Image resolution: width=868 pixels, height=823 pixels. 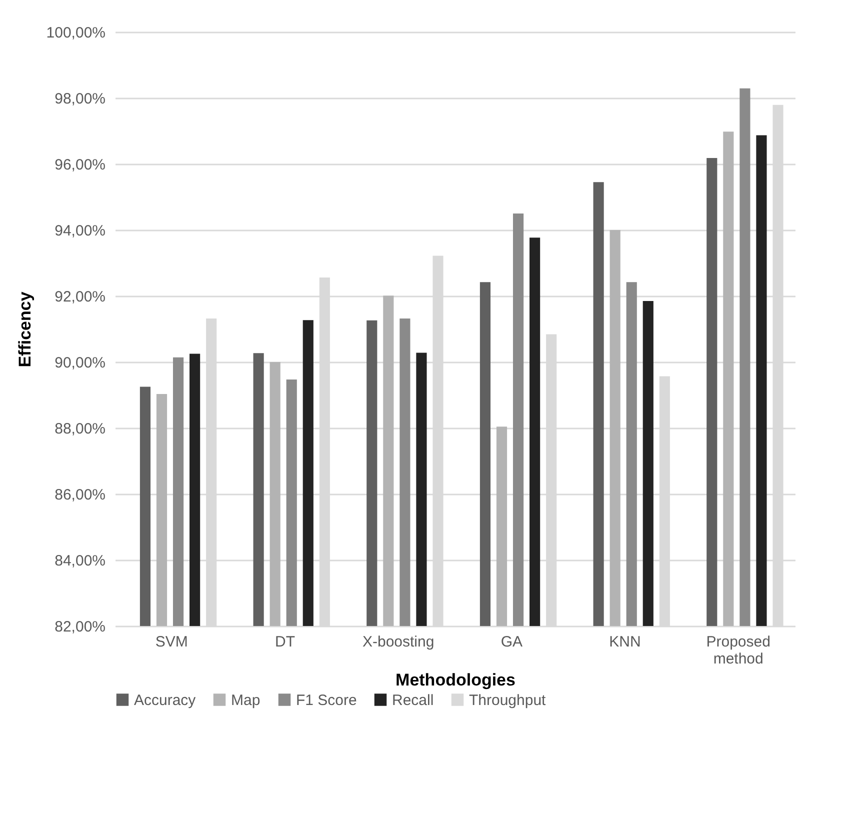 I want to click on y-tick-label: 100,00%, so click(x=76, y=33).